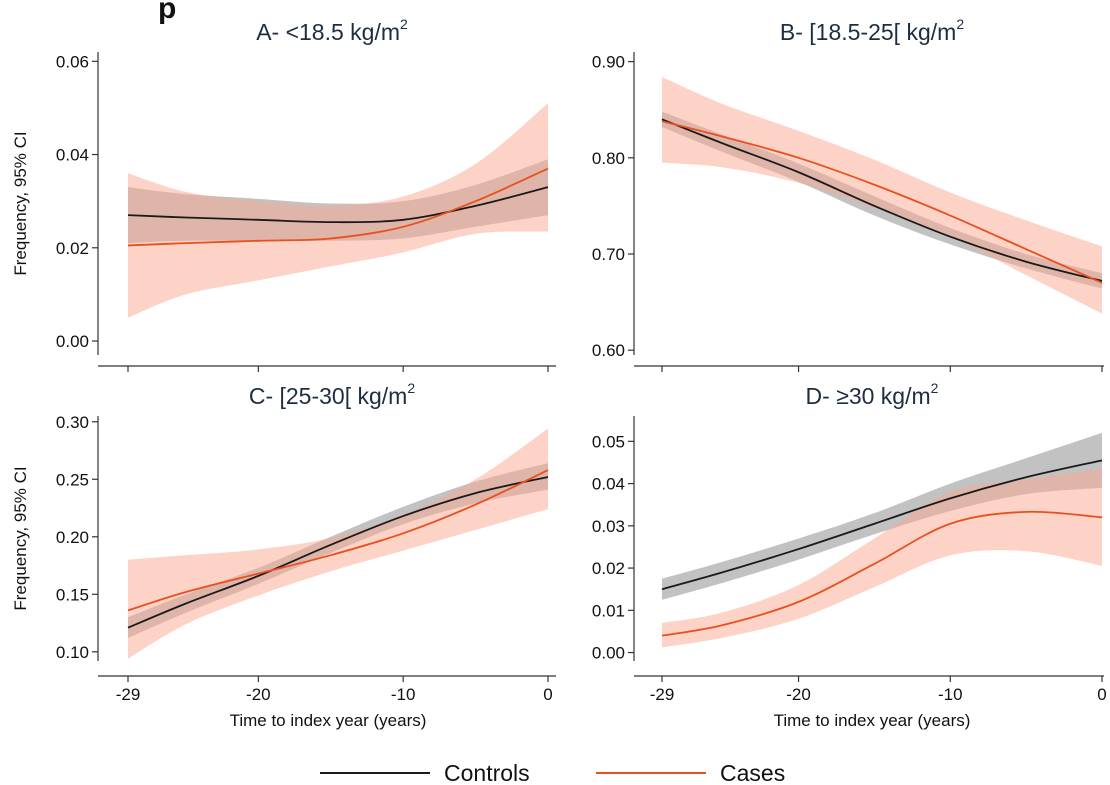 Image resolution: width=1110 pixels, height=785 pixels. Describe the element at coordinates (872, 394) in the screenshot. I see `panel-title: D- ≥30 kg/m2` at that location.